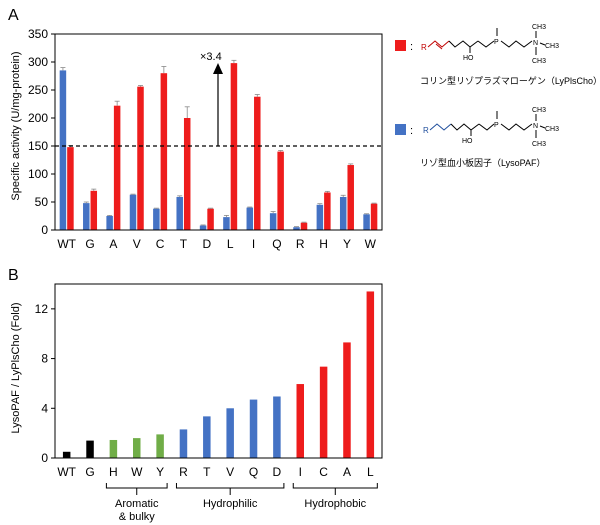 This screenshot has height=525, width=600. What do you see at coordinates (38, 174) in the screenshot?
I see `chart-a-y-tick-label: 100` at bounding box center [38, 174].